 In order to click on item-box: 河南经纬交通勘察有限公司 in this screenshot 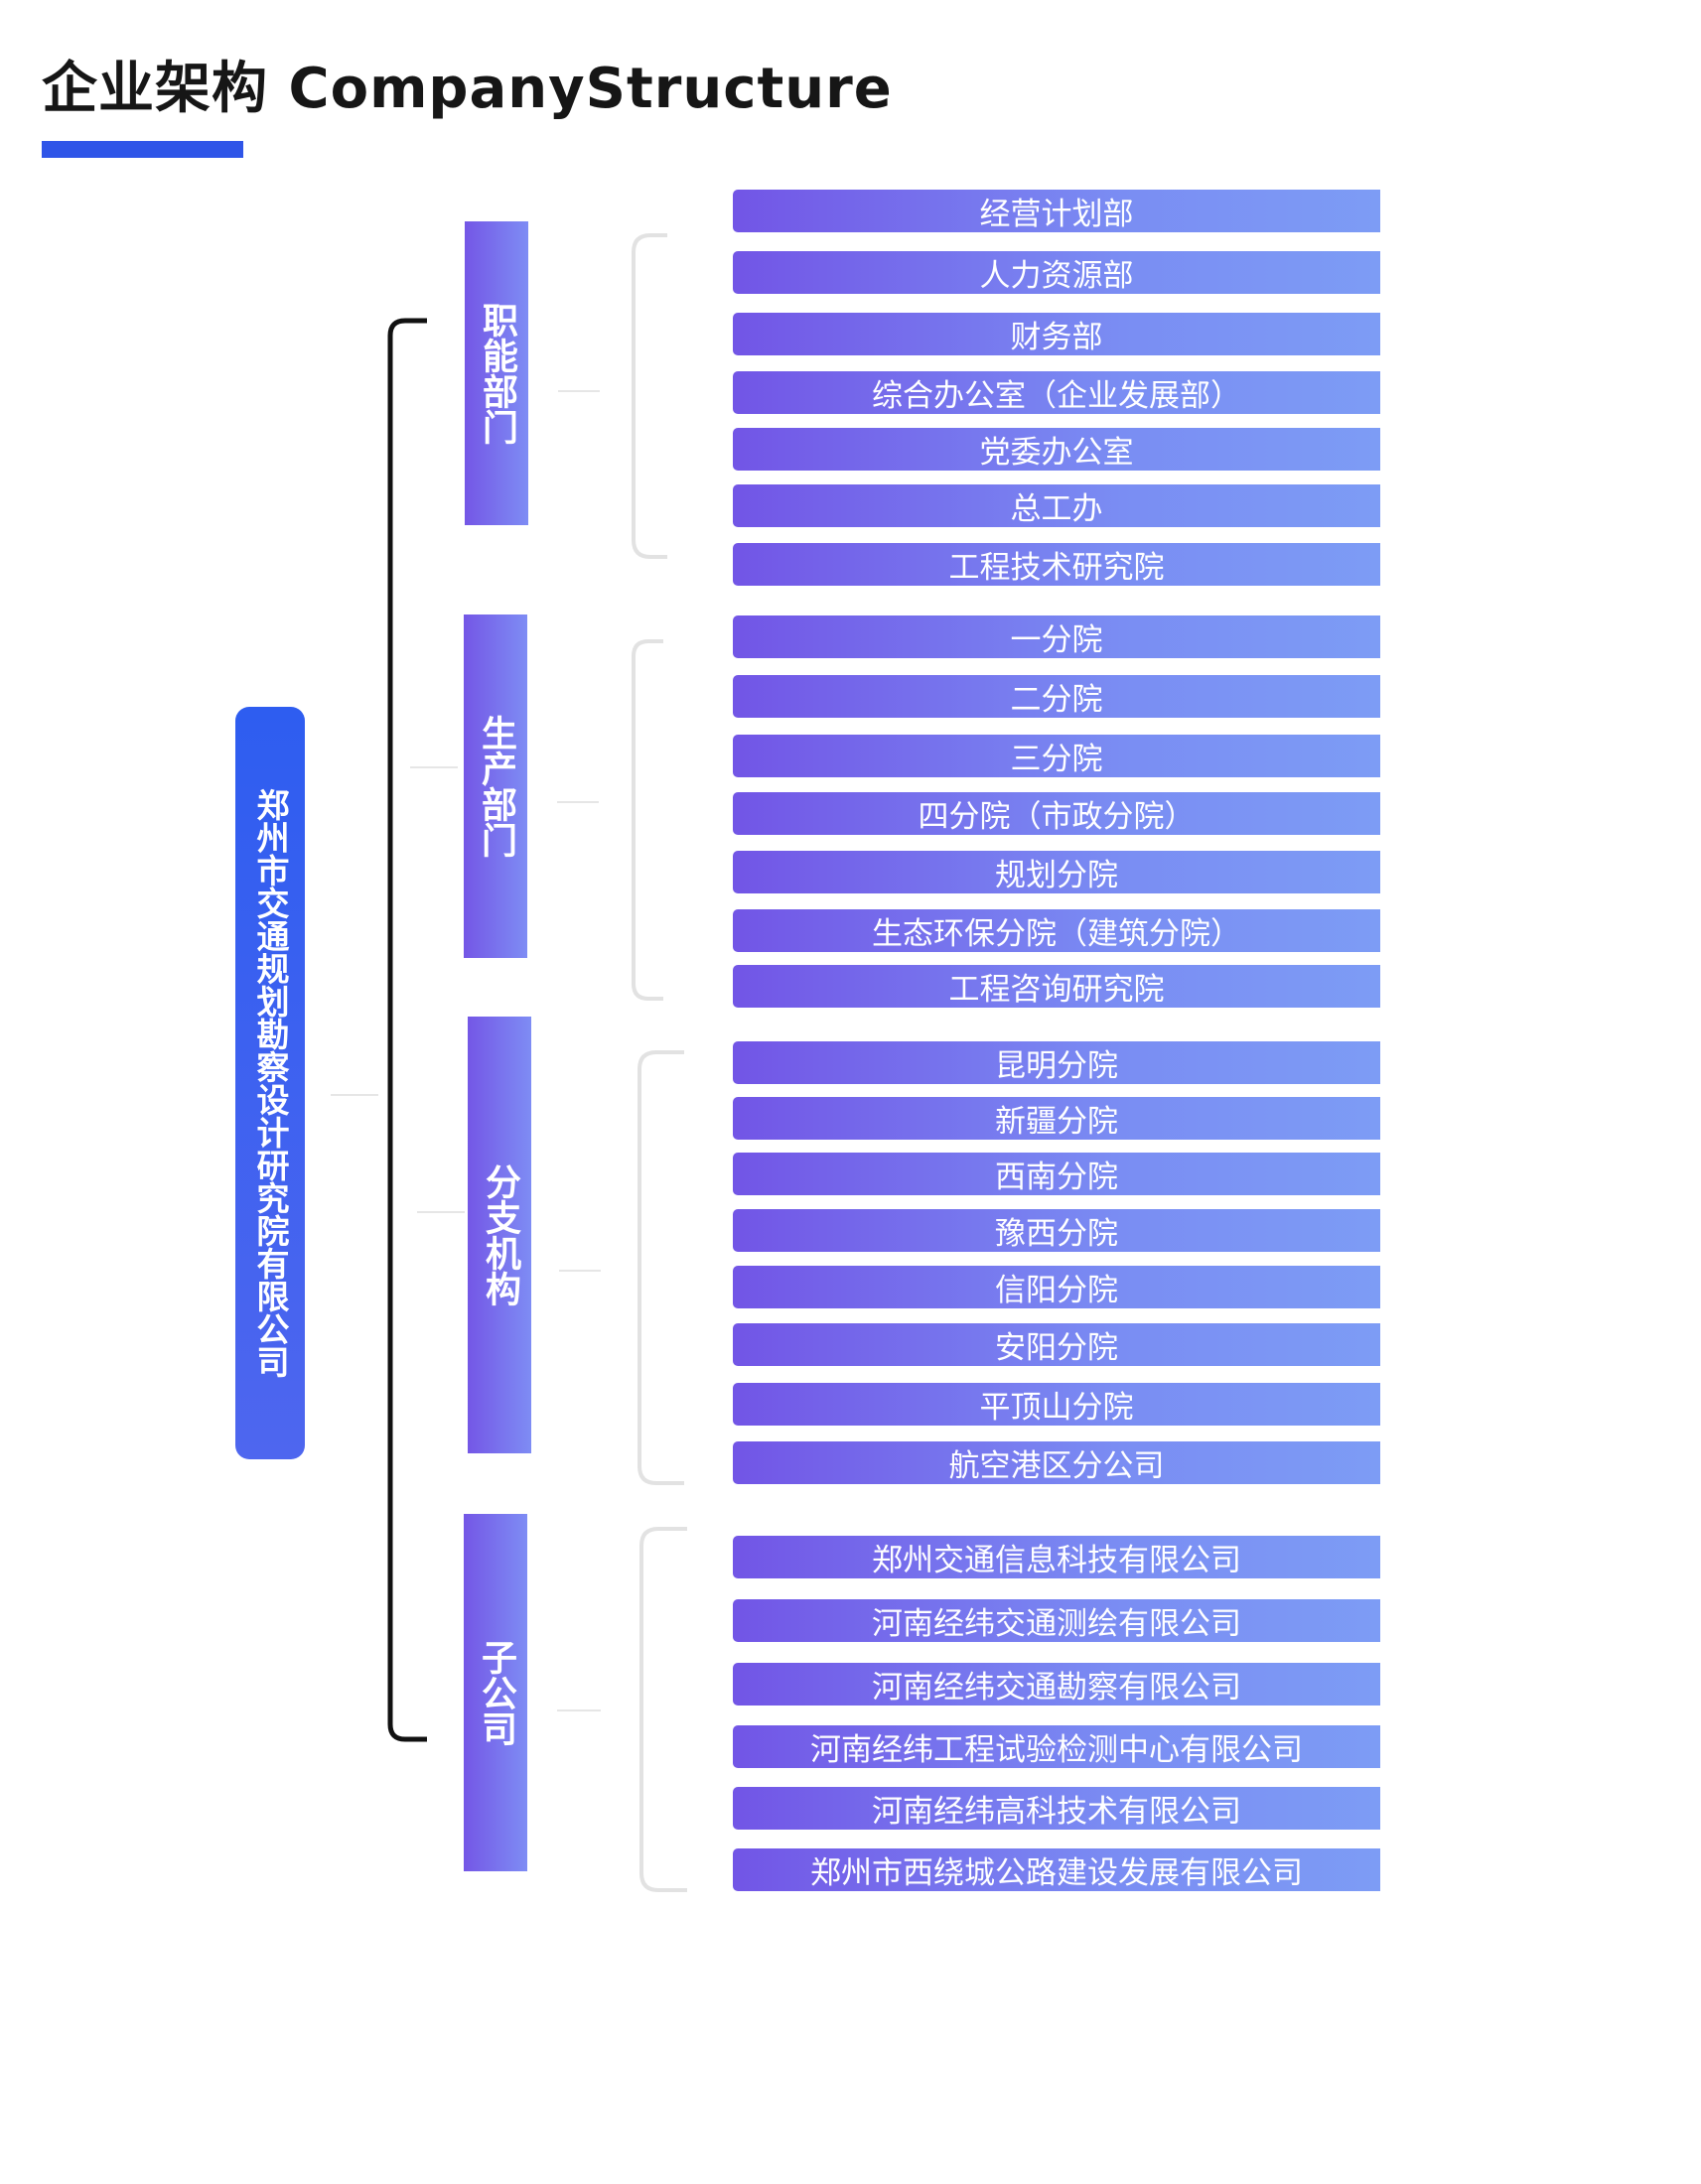, I will do `click(1056, 1684)`.